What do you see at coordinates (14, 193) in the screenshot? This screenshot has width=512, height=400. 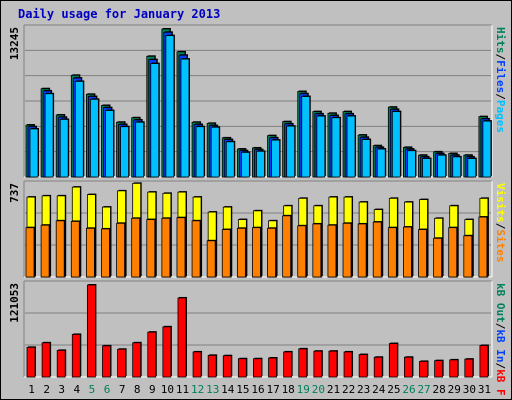 I see `ymax-label-visits-sites: 737` at bounding box center [14, 193].